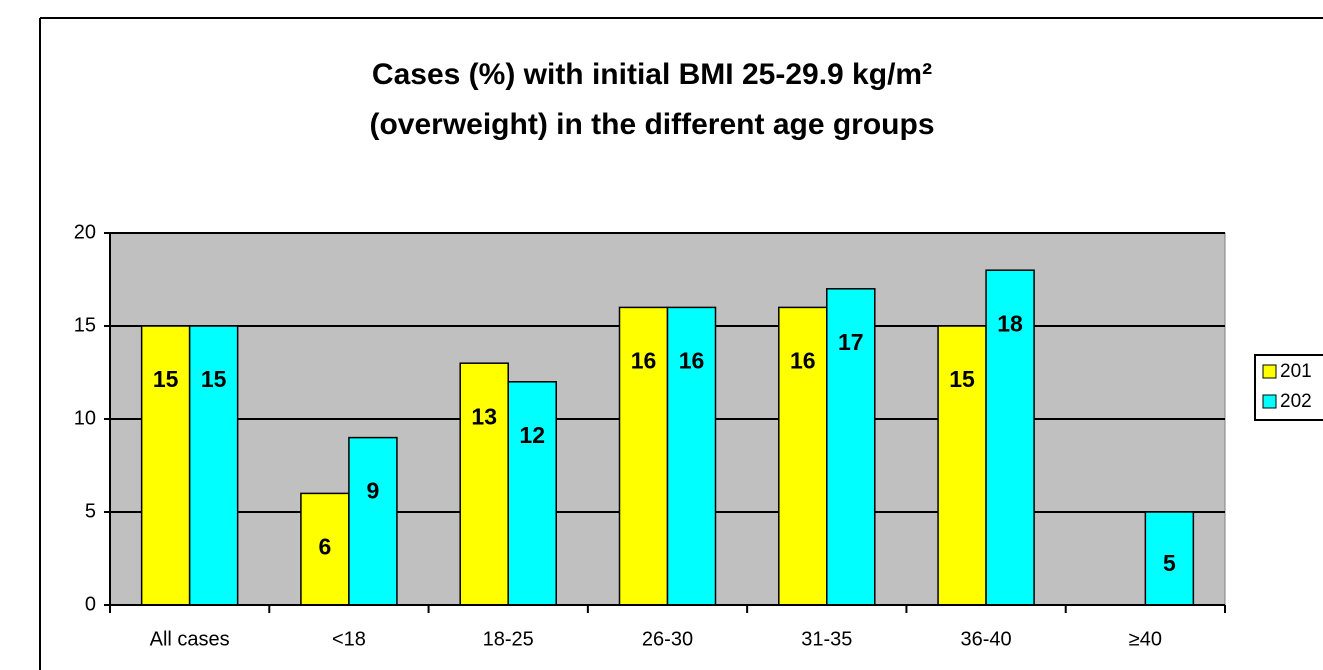 The image size is (1323, 670). What do you see at coordinates (1169, 563) in the screenshot?
I see `data-label: 5` at bounding box center [1169, 563].